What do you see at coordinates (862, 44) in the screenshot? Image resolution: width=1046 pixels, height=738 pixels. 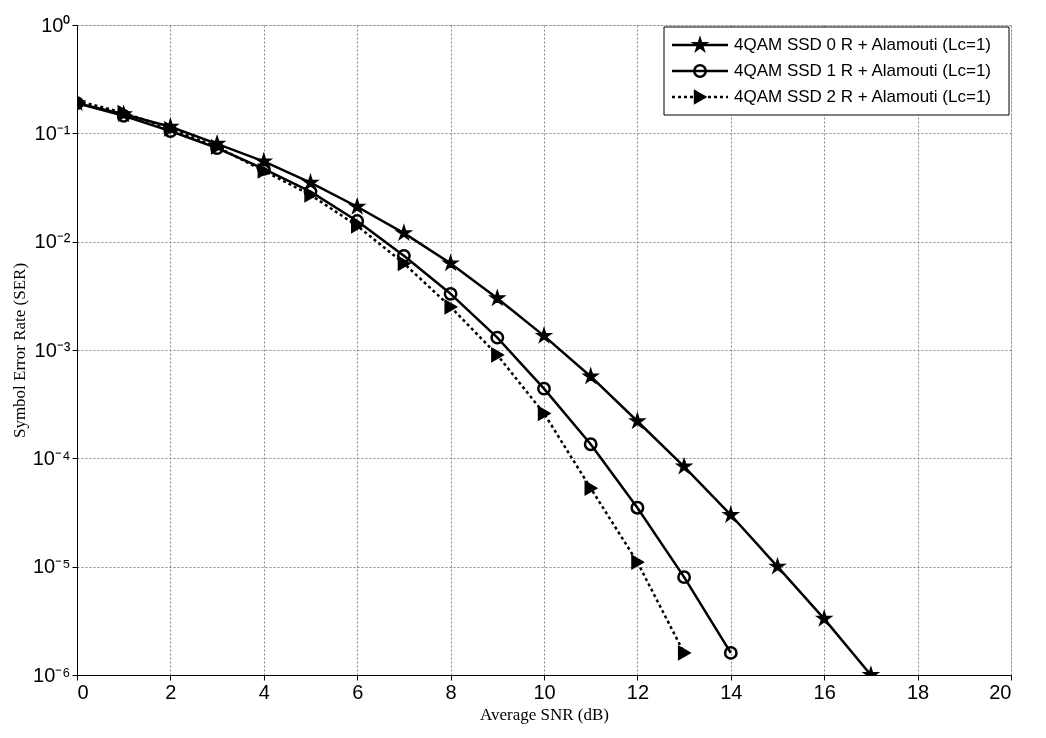 I see `legend-label: 4QAM SSD 0 R + Alamouti (Lc=1)` at bounding box center [862, 44].